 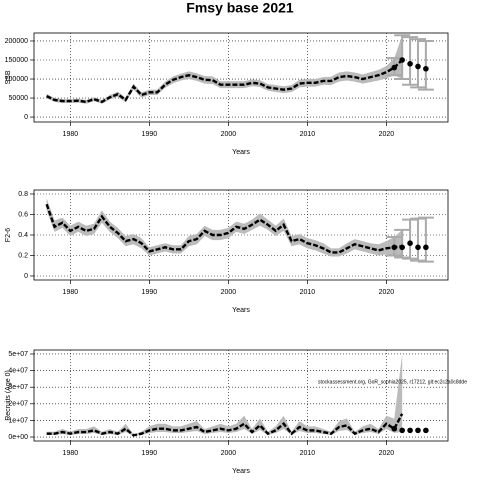 I want to click on chart-title: Fmsy base 2021, so click(x=240, y=8).